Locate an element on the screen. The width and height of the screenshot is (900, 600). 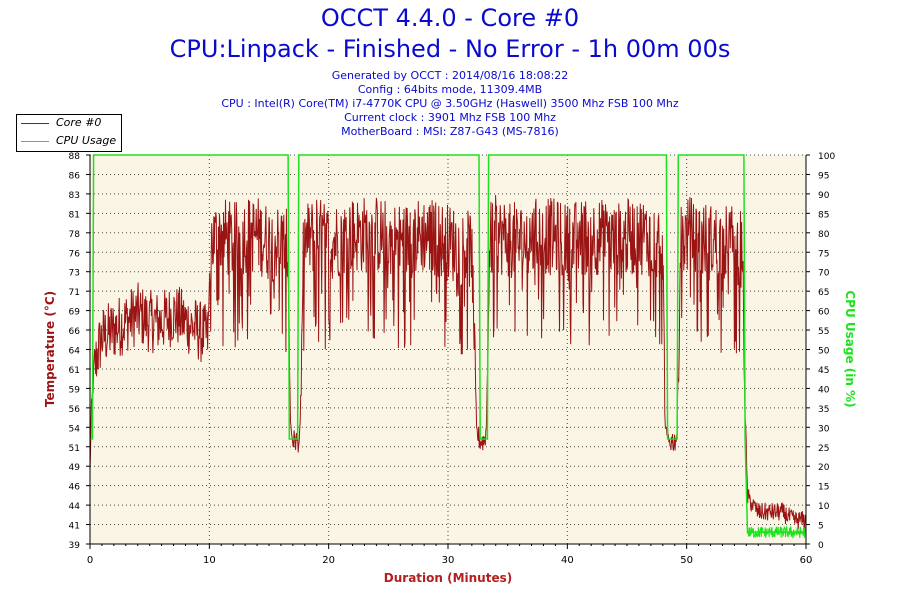
tick-label-left: 76 is located at coordinates (75, 254).